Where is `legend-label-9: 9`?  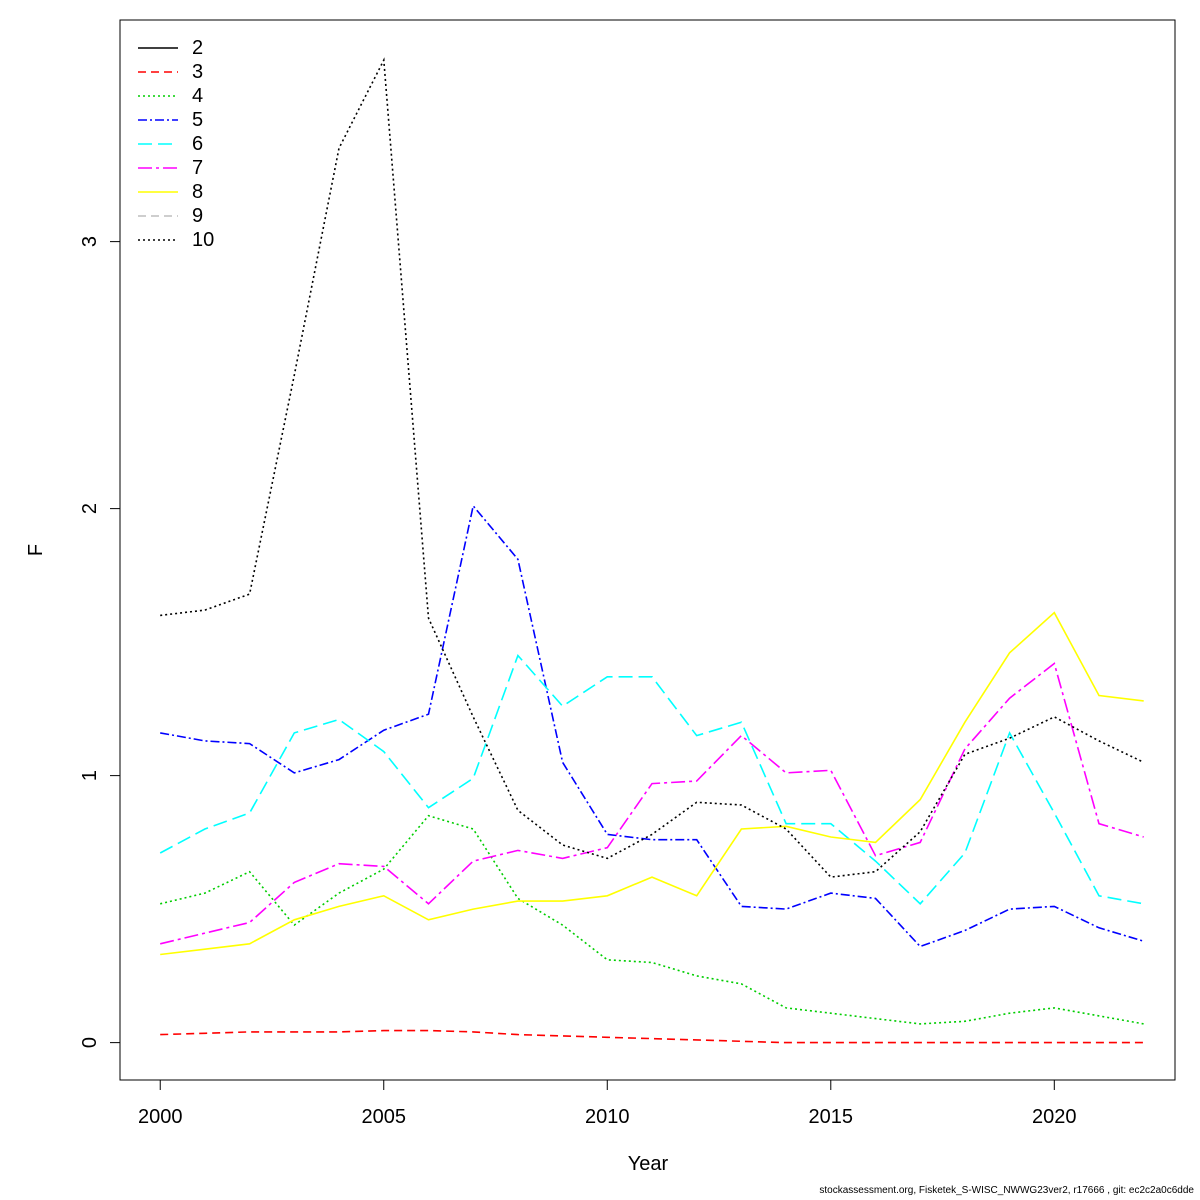 legend-label-9: 9 is located at coordinates (197, 216).